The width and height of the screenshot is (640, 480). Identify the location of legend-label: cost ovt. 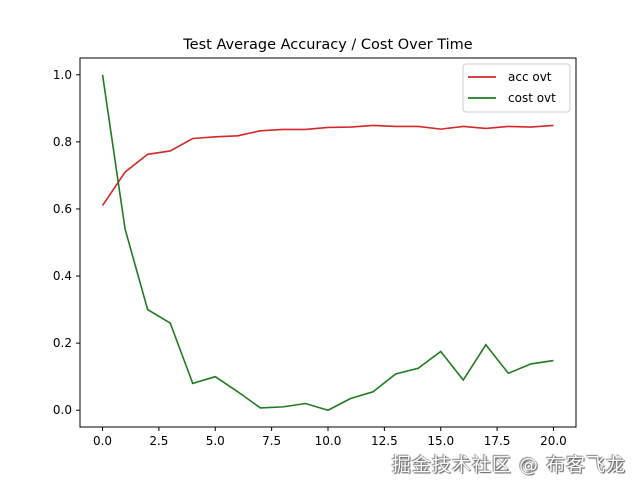
(532, 98).